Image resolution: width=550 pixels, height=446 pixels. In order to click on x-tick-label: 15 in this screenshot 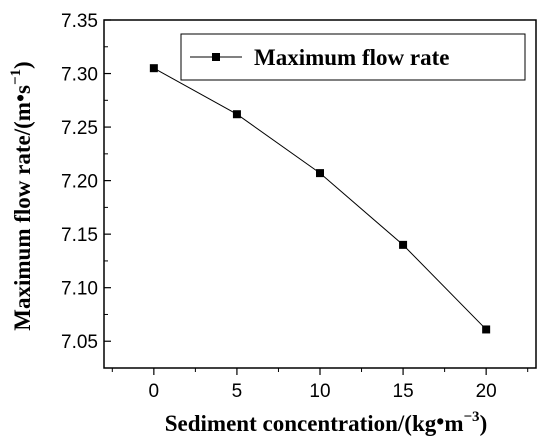, I will do `click(403, 391)`.